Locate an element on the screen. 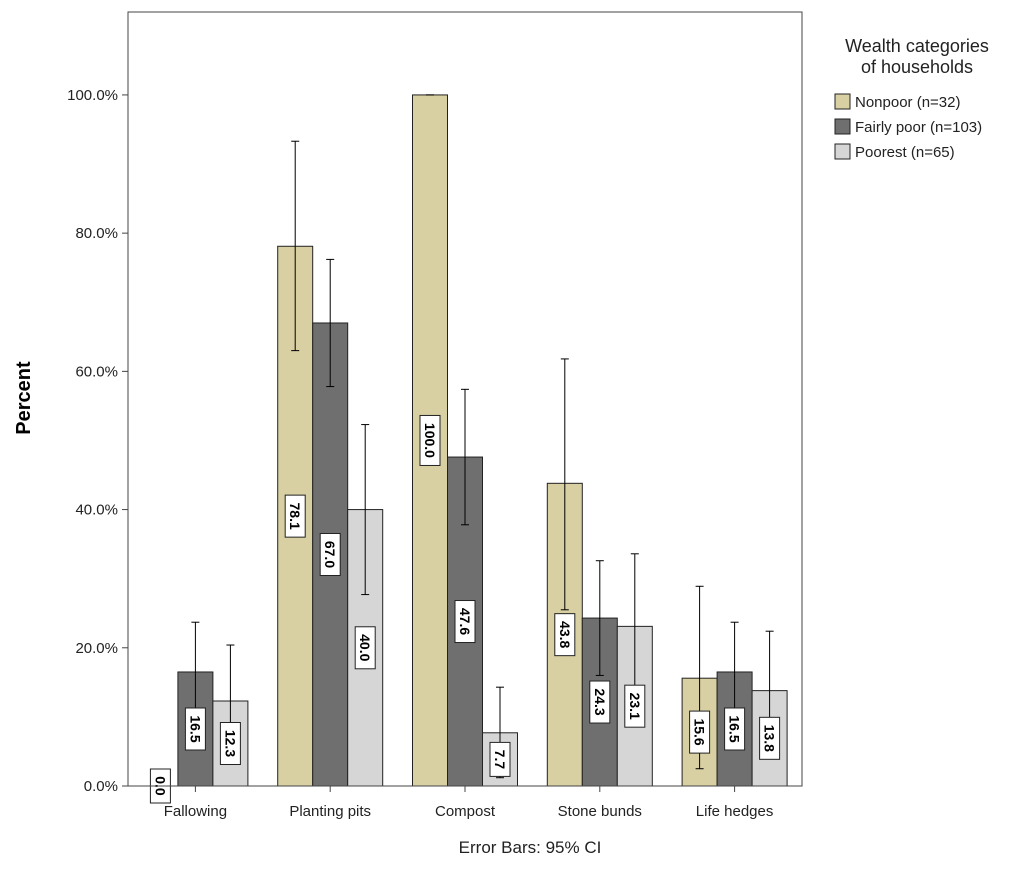 This screenshot has height=871, width=1024. data-label-group: 40.0 is located at coordinates (365, 648).